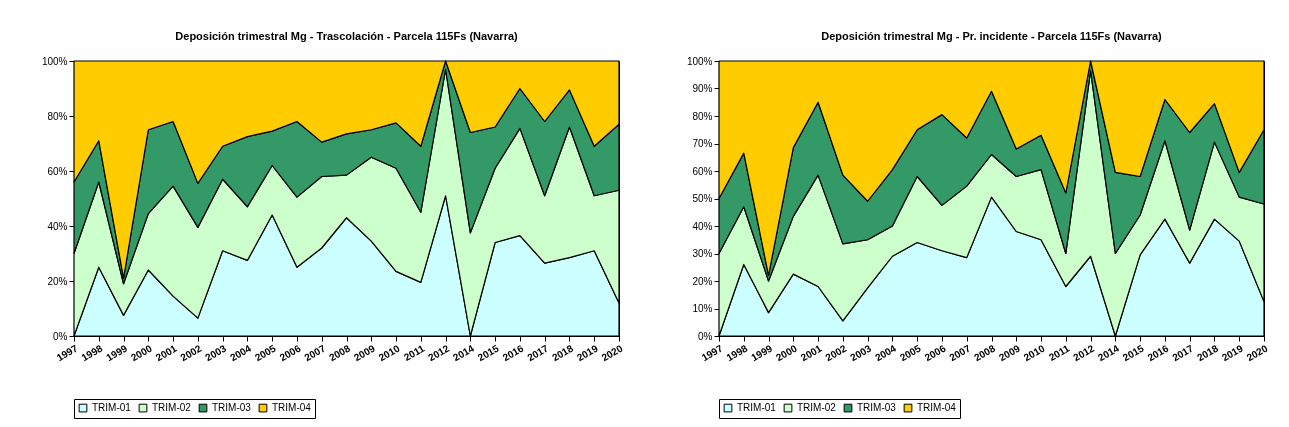 This screenshot has width=1289, height=427. Describe the element at coordinates (702, 88) in the screenshot. I see `y-tick-label: 90%` at that location.